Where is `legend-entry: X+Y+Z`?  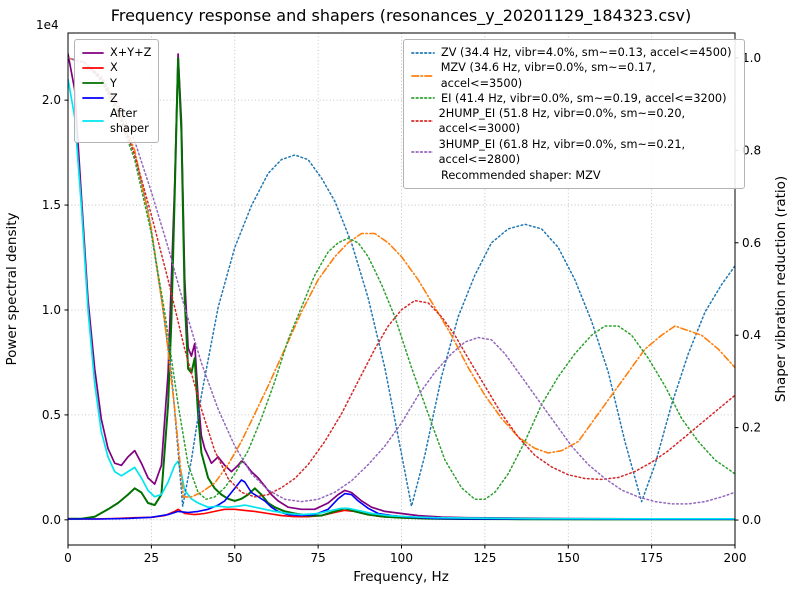 legend-entry: X+Y+Z is located at coordinates (116, 52).